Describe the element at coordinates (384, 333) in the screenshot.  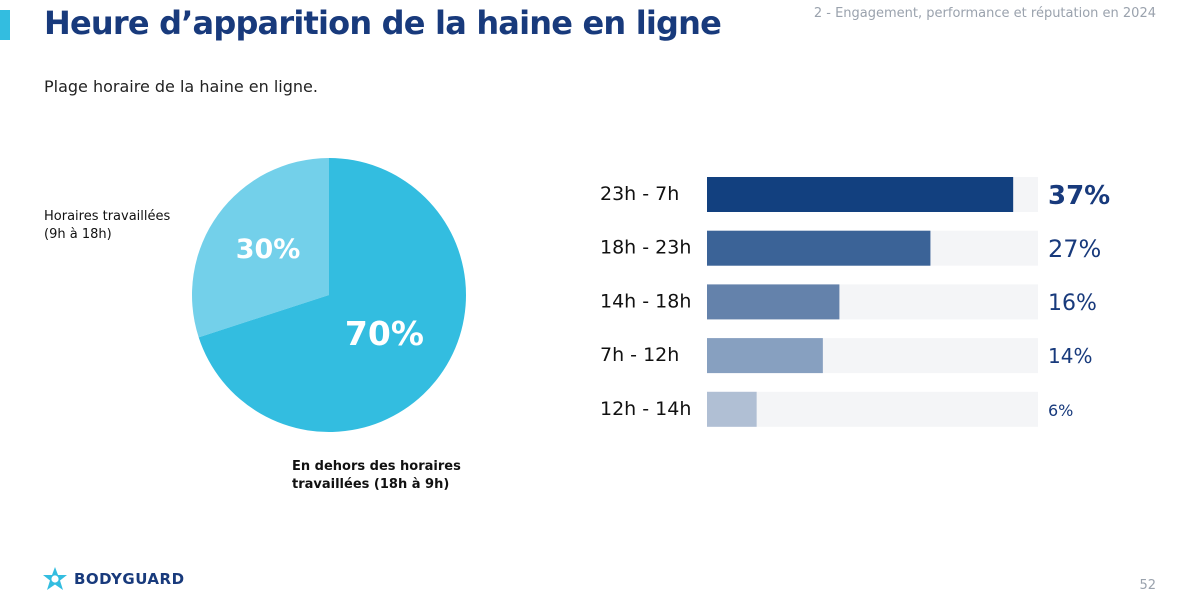
I see `pie-value-off-hours: 70%` at that location.